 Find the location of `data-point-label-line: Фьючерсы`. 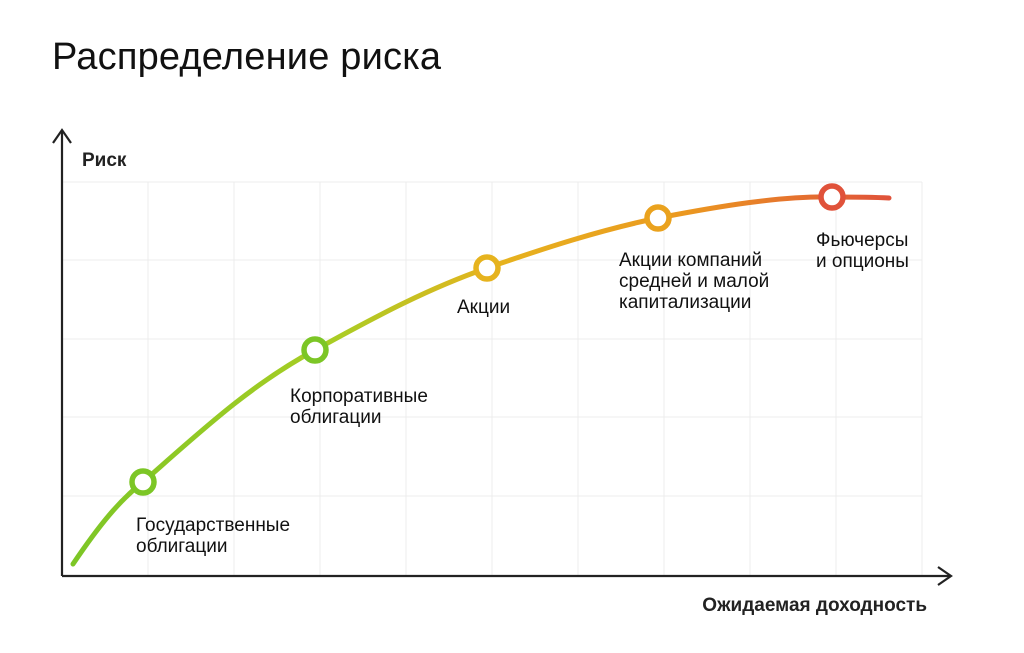

data-point-label-line: Фьючерсы is located at coordinates (862, 240).